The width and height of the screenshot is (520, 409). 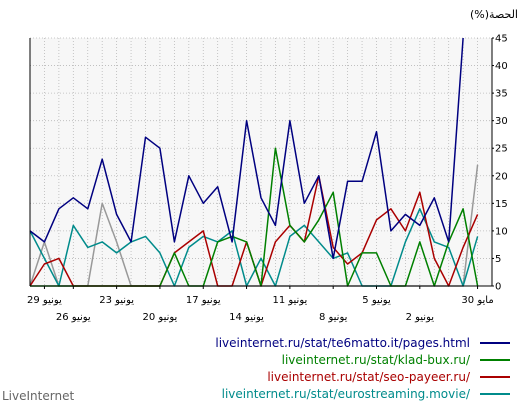 What do you see at coordinates (246, 317) in the screenshot?
I see `x-tick-label: 14 يونيو` at bounding box center [246, 317].